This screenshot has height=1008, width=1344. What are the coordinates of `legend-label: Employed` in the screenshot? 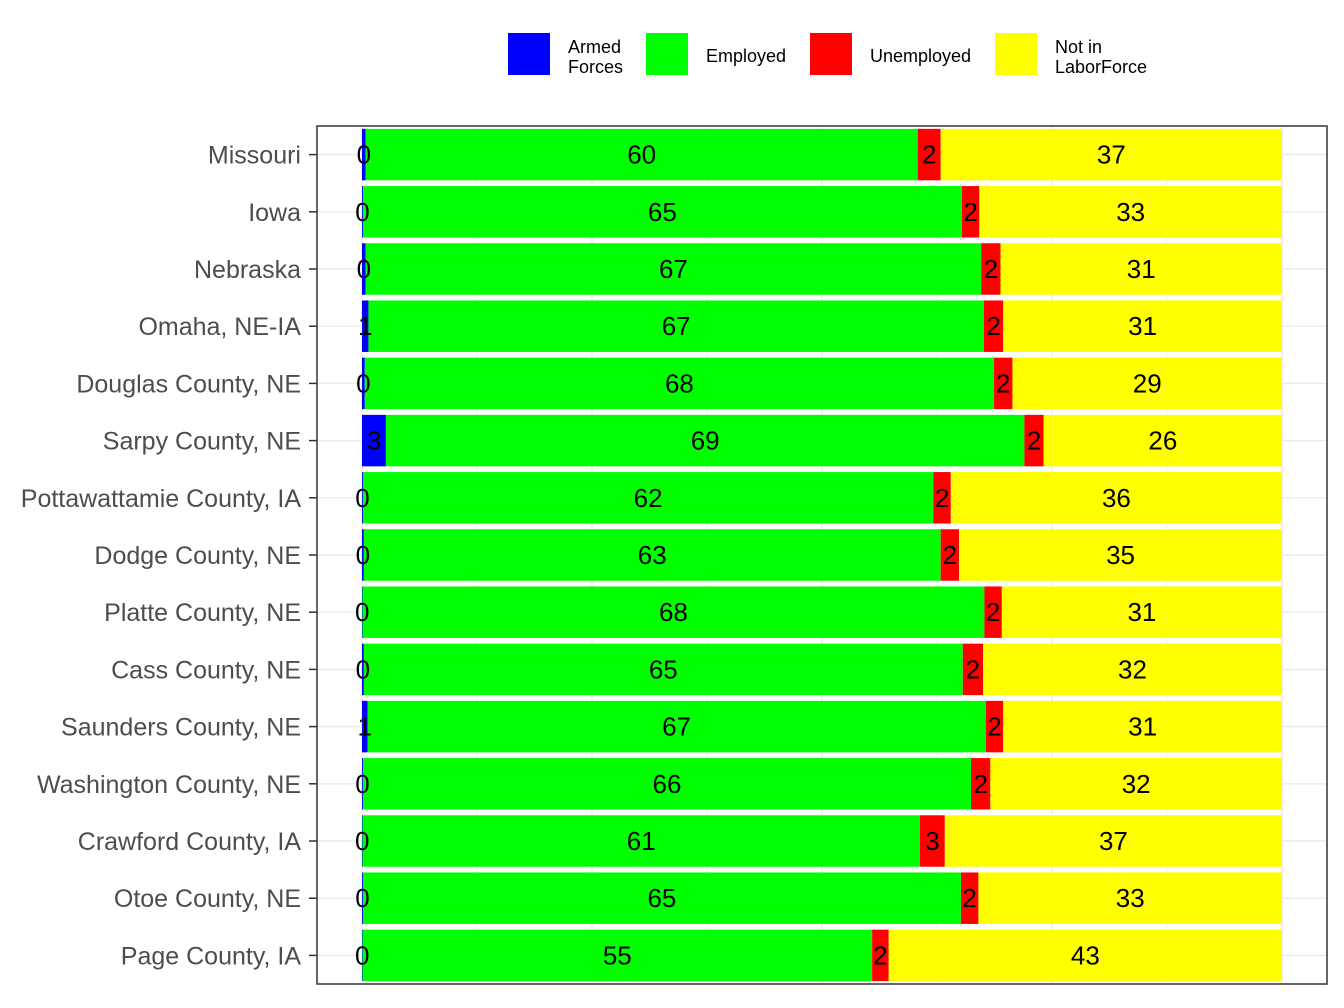 It's located at (746, 56).